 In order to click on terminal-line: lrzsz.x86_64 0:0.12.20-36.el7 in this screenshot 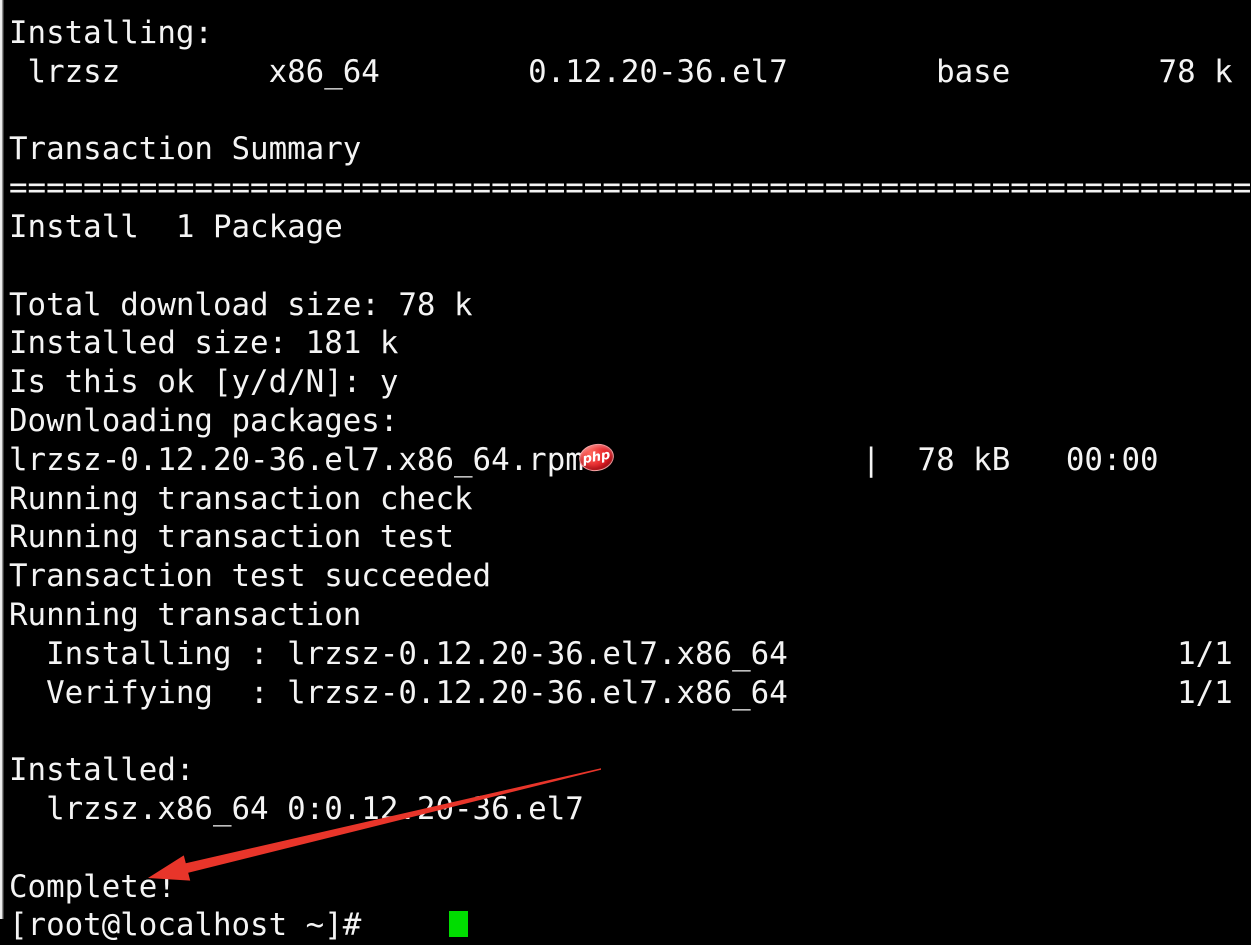, I will do `click(296, 808)`.